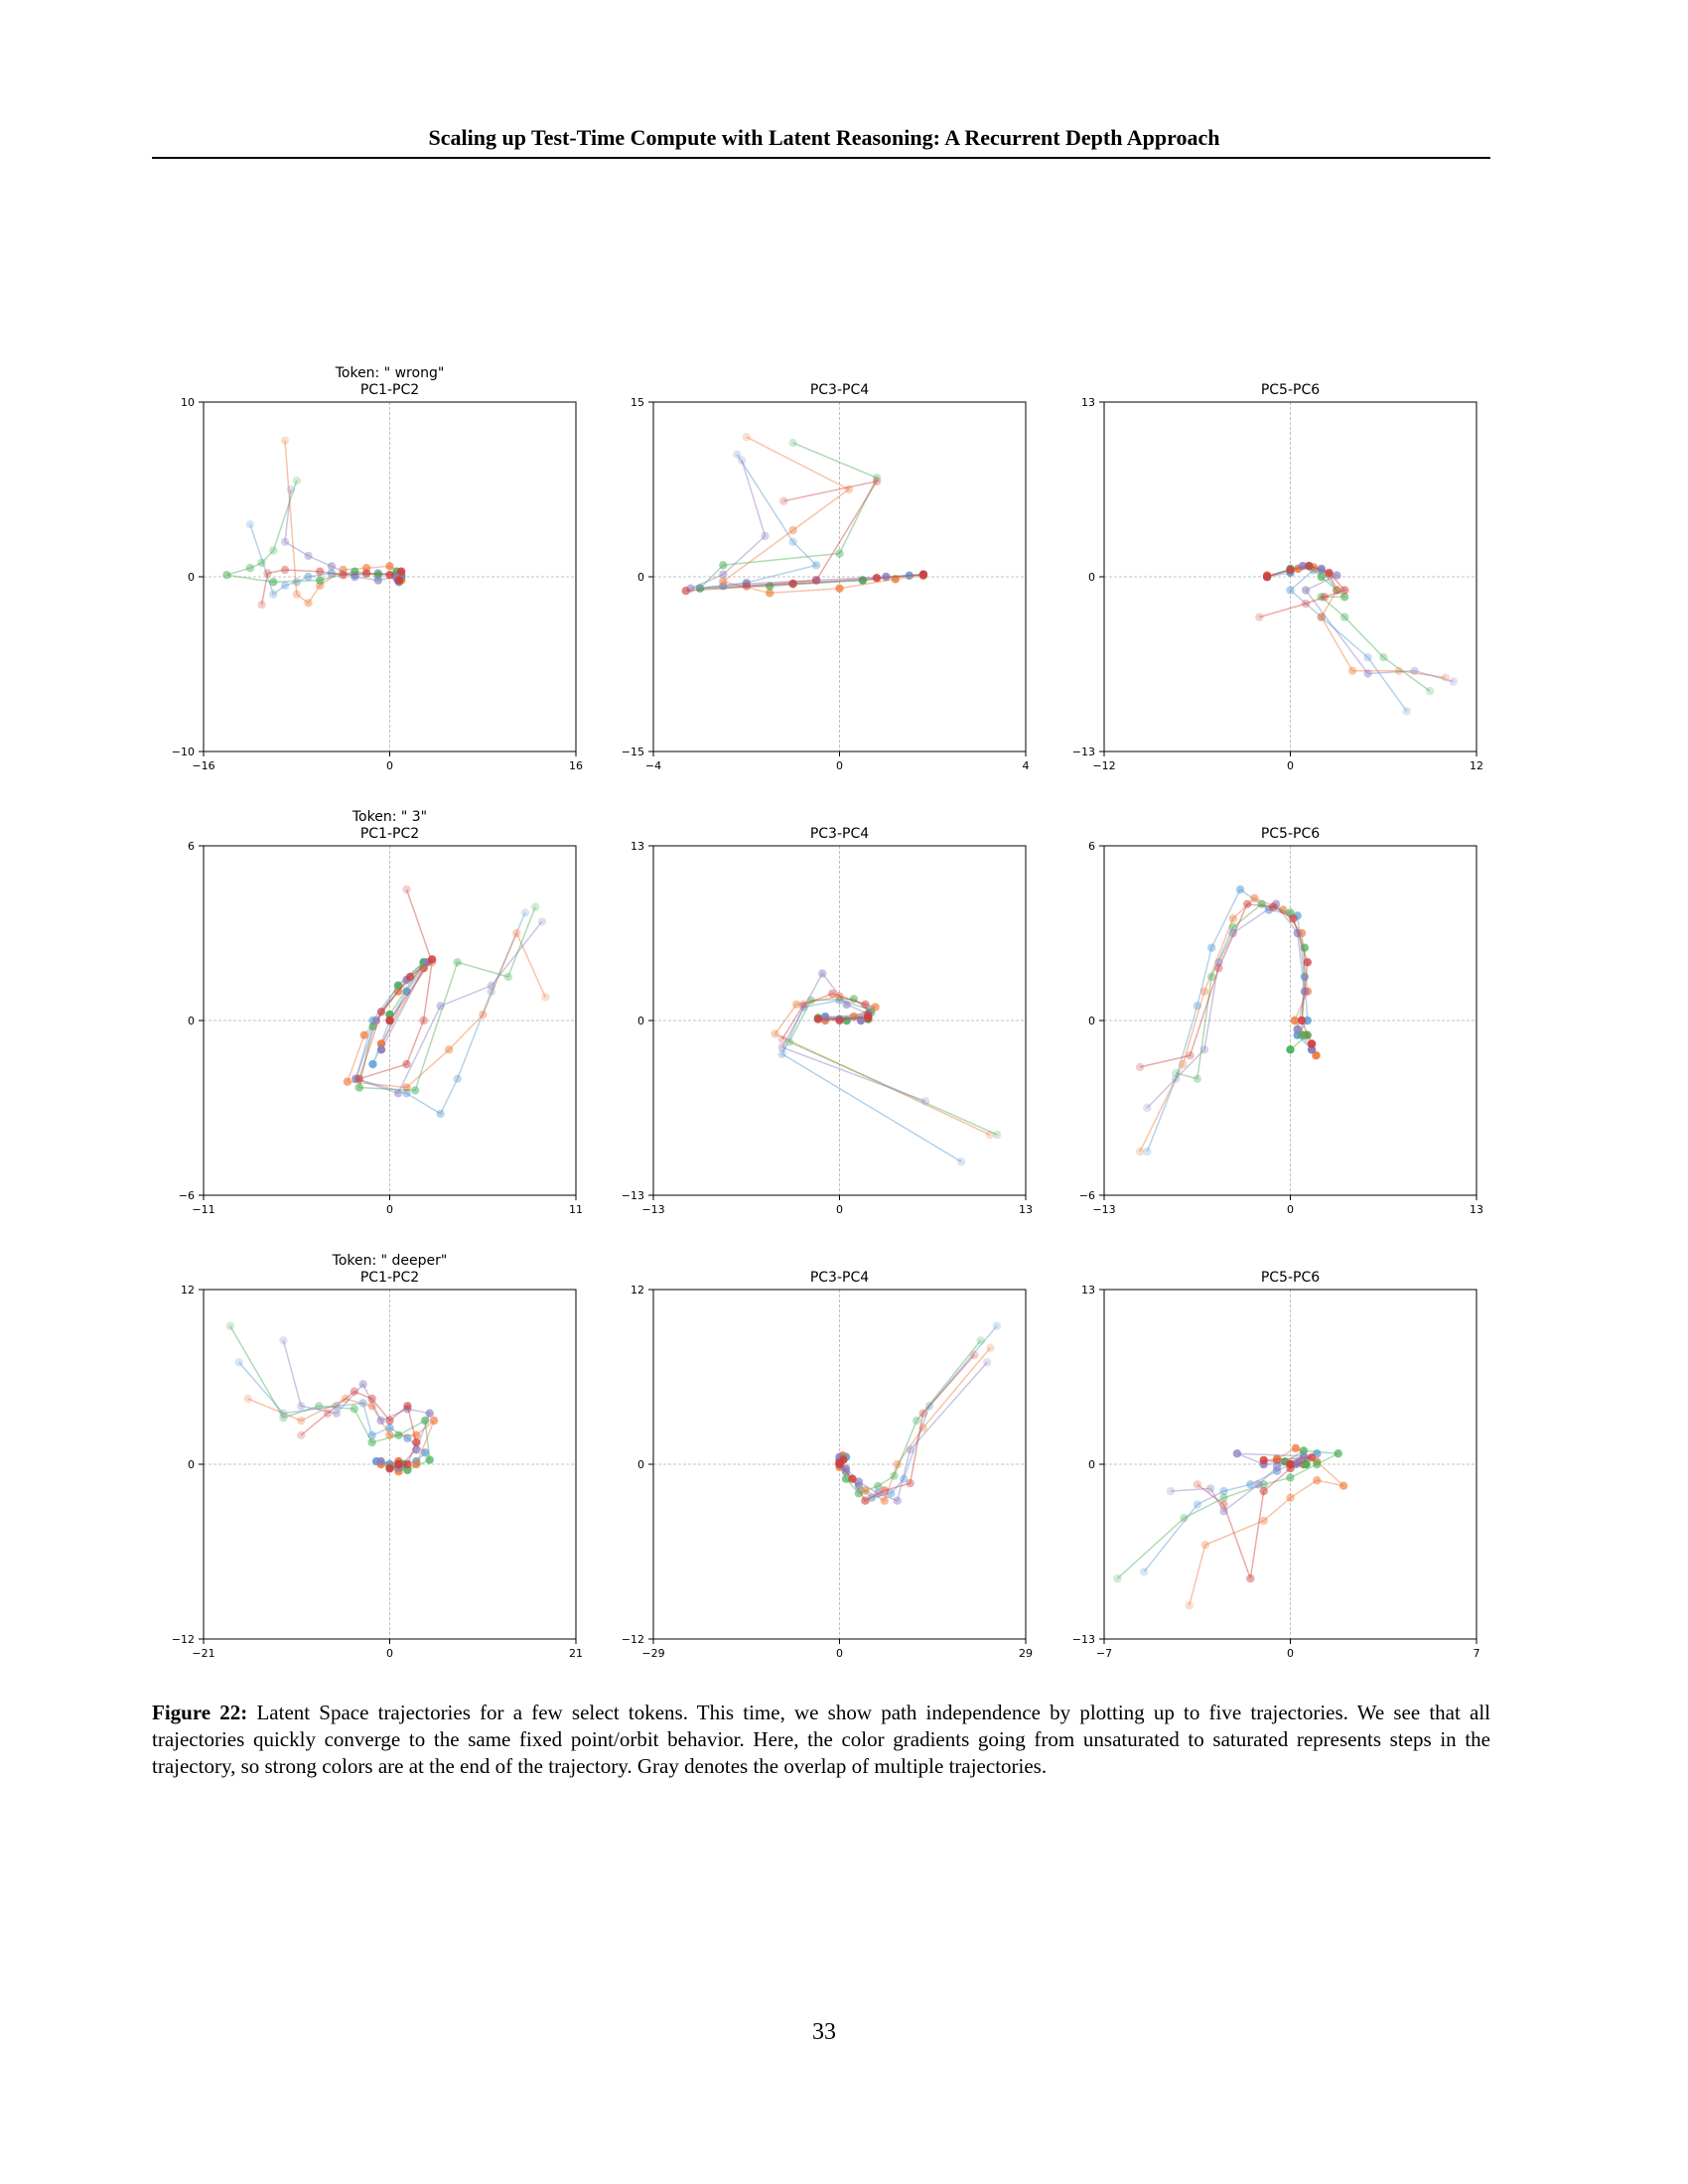 The width and height of the screenshot is (1688, 2184). I want to click on panel-title: PC3-PC4, so click(839, 834).